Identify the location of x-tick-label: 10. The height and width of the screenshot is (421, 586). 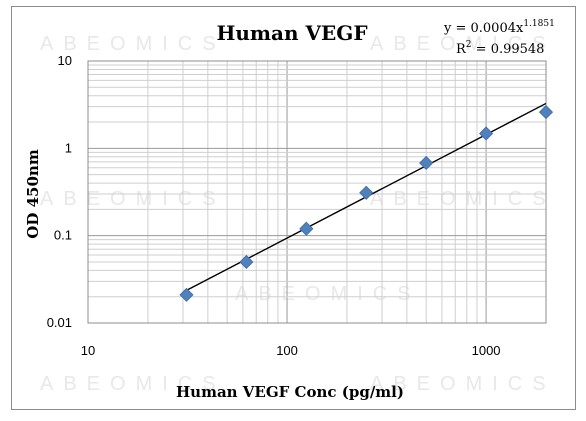
(88, 350).